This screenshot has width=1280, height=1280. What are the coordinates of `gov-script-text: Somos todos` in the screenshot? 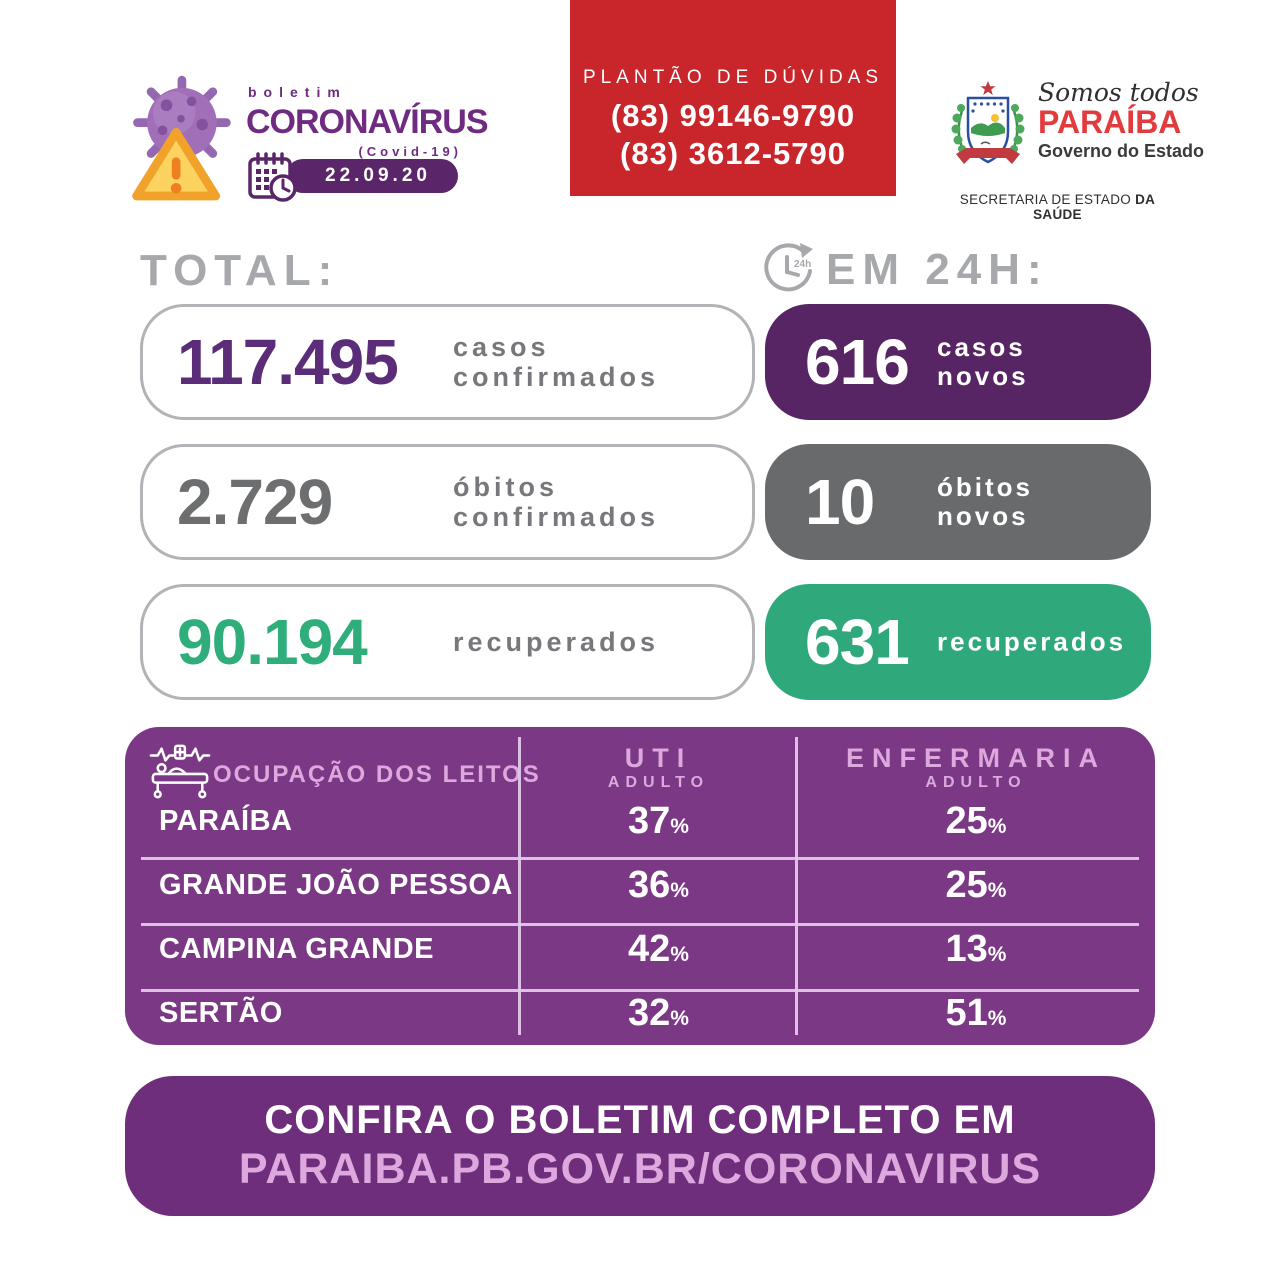 It's located at (1118, 92).